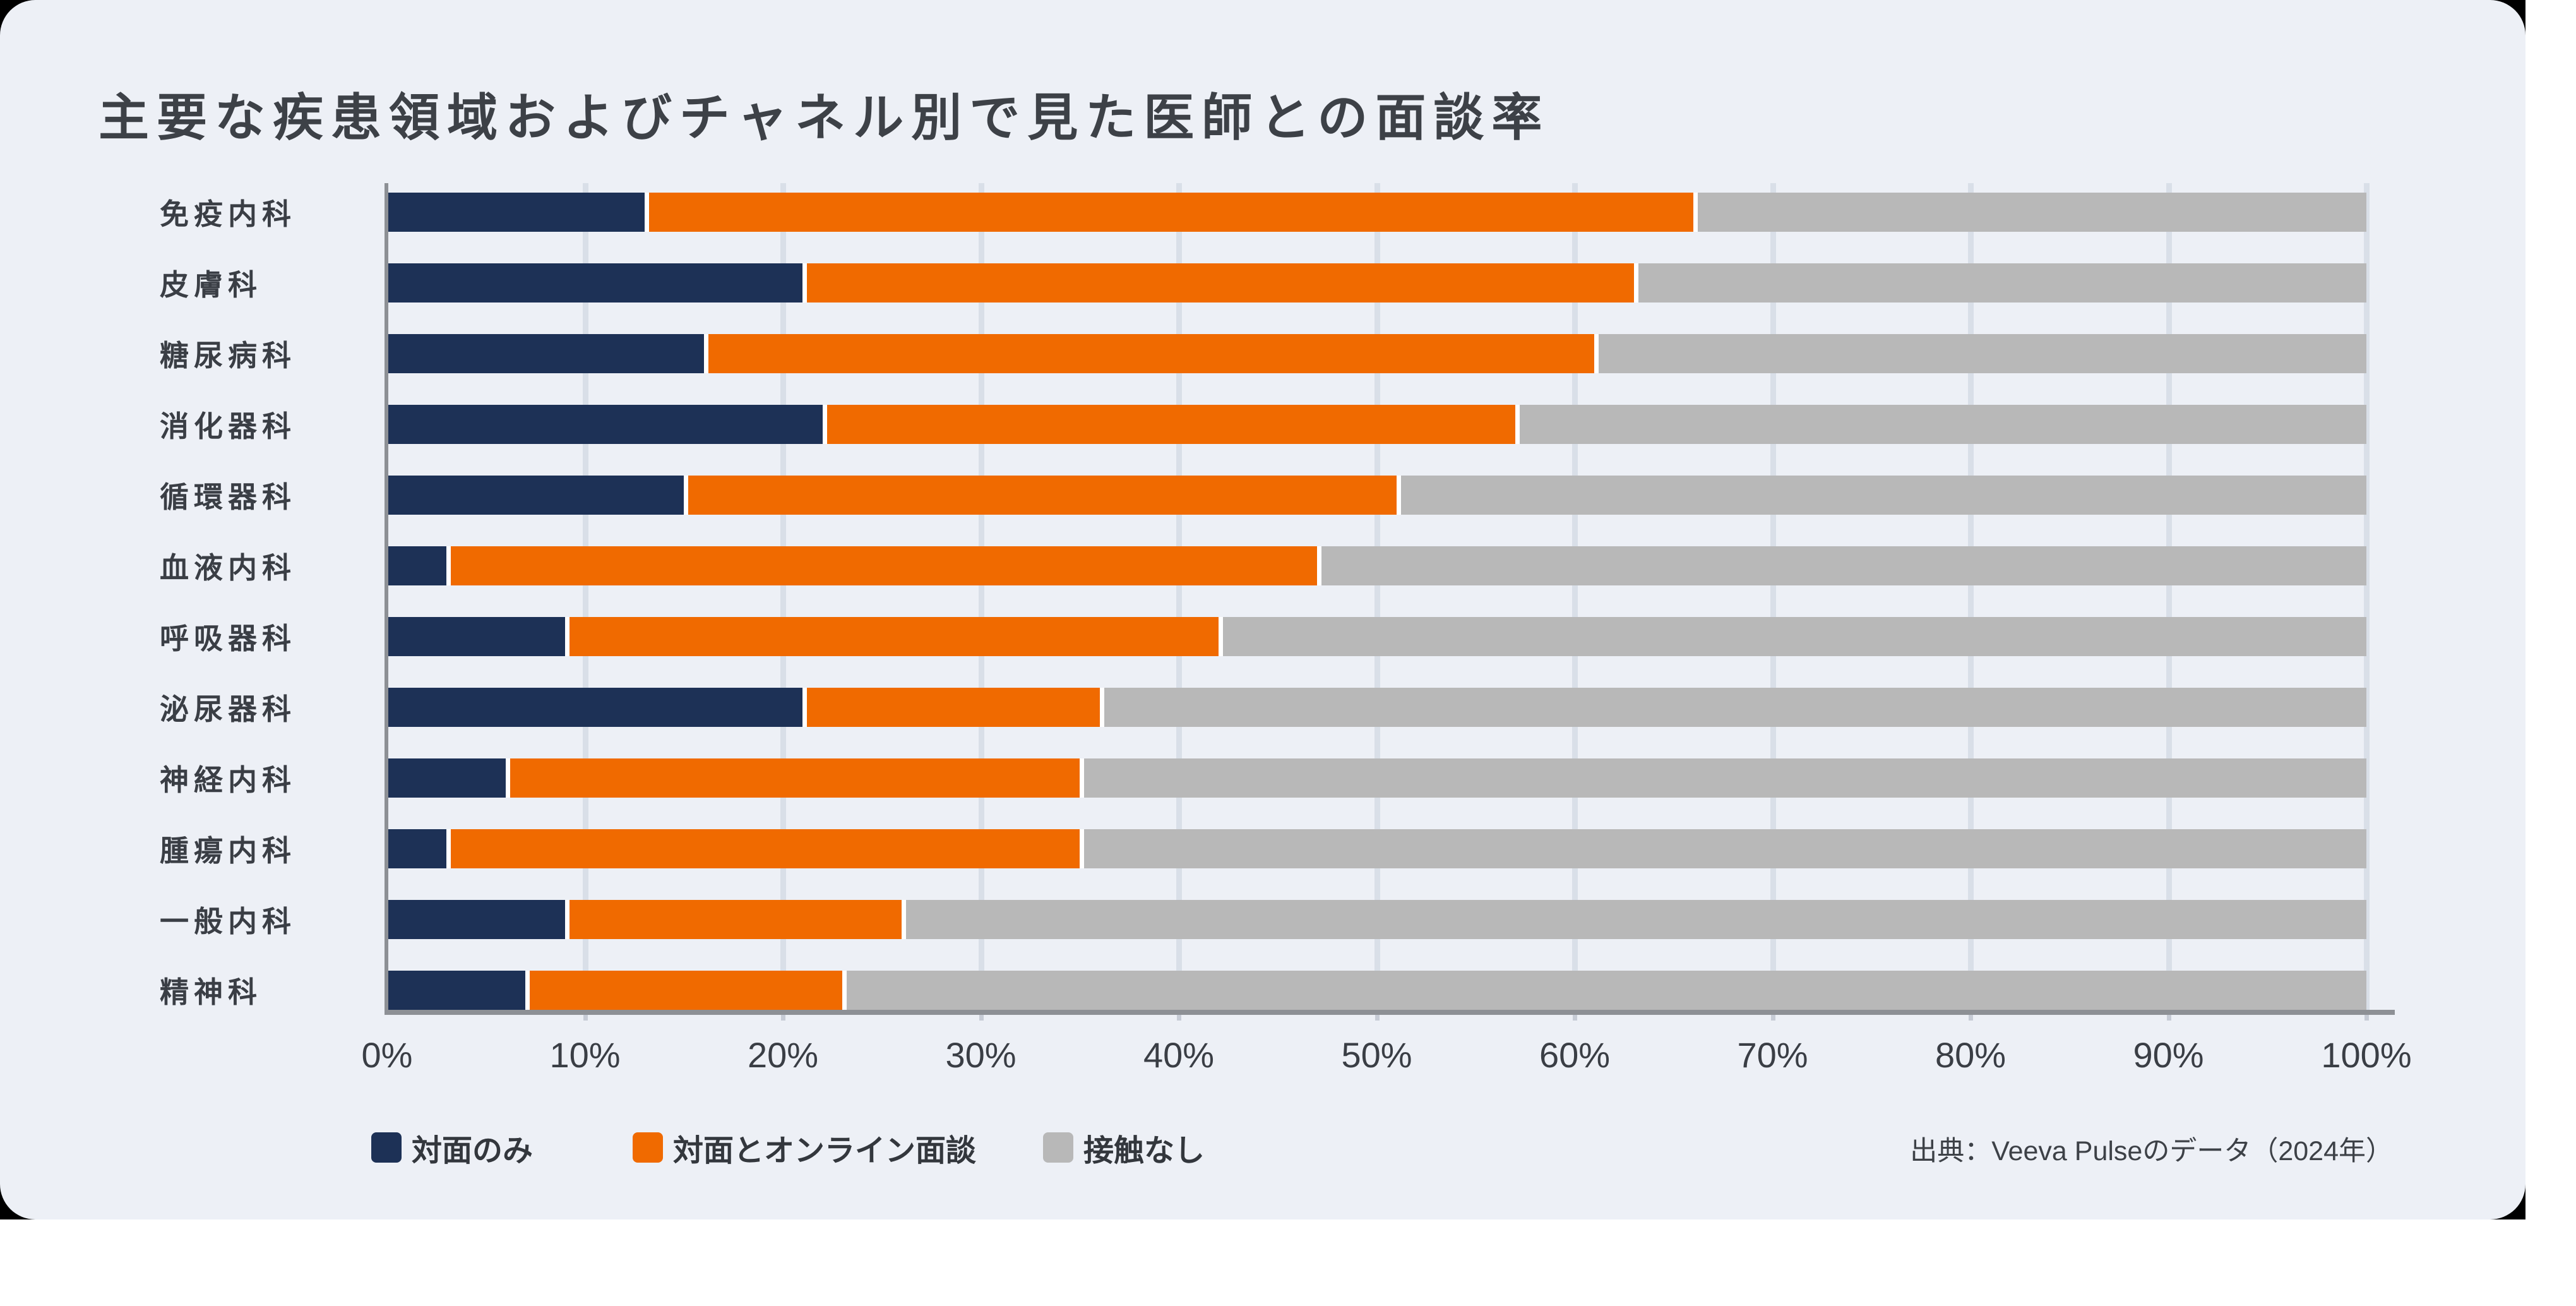  What do you see at coordinates (228, 710) in the screenshot?
I see `category-label: 泌尿器科` at bounding box center [228, 710].